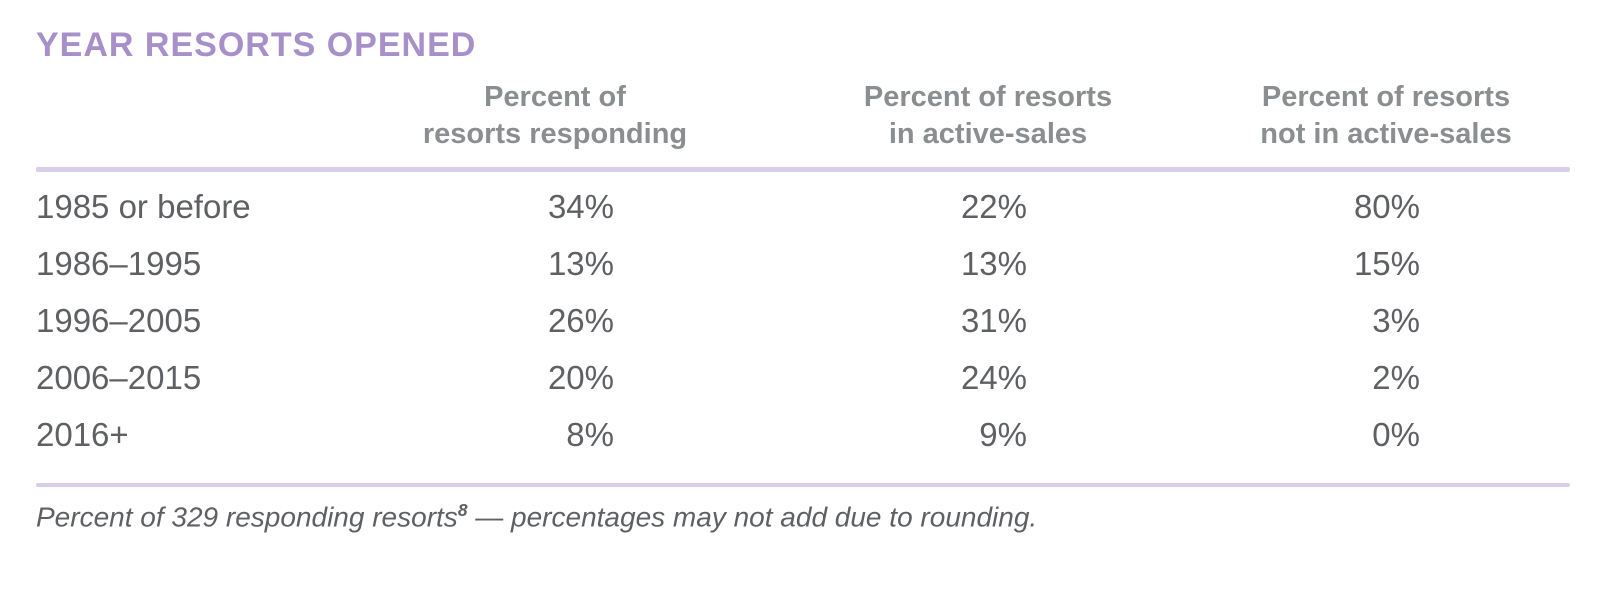 Image resolution: width=1611 pixels, height=593 pixels. Describe the element at coordinates (993, 320) in the screenshot. I see `cell-active-sales: 31%` at that location.